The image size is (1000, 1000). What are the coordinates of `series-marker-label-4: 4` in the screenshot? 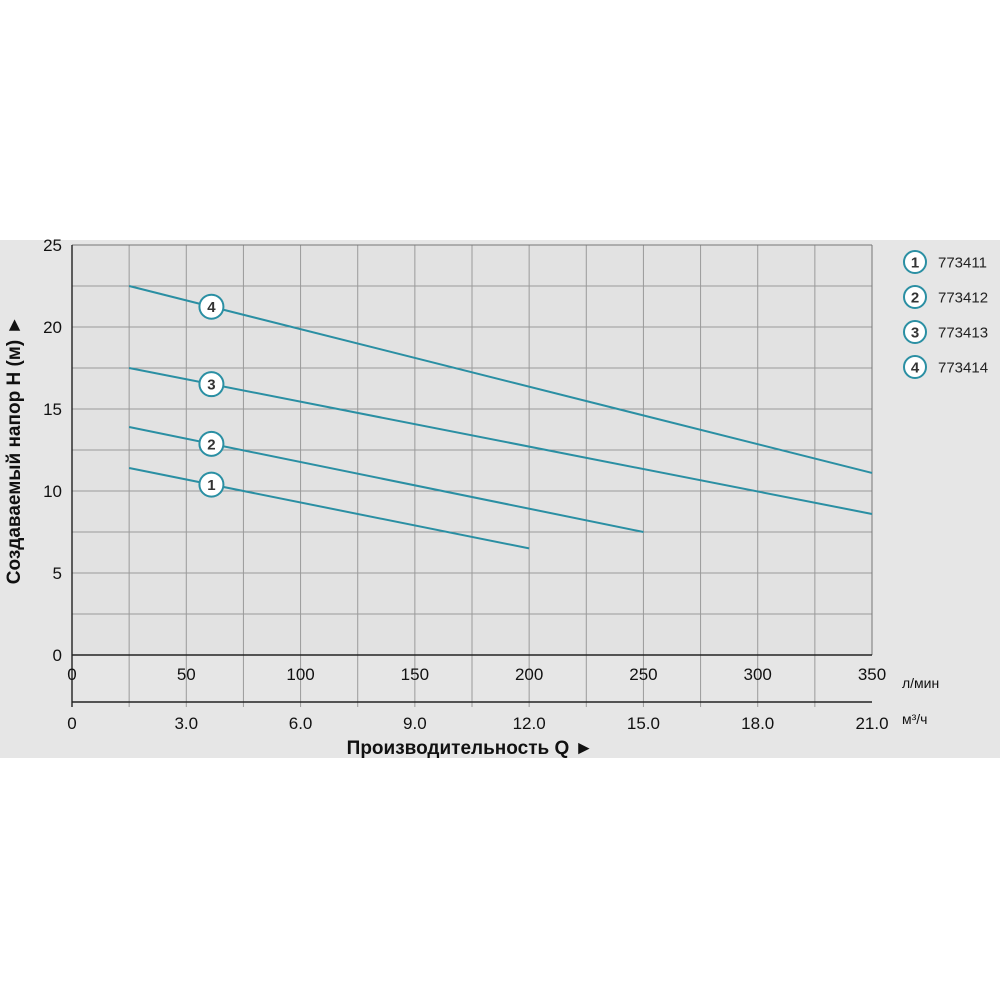 It's located at (211, 307).